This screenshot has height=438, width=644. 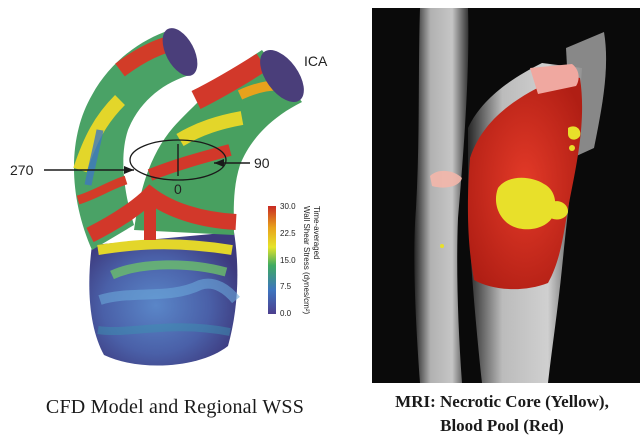 What do you see at coordinates (502, 425) in the screenshot?
I see `mri-caption-line2: Blood Pool (Red)` at bounding box center [502, 425].